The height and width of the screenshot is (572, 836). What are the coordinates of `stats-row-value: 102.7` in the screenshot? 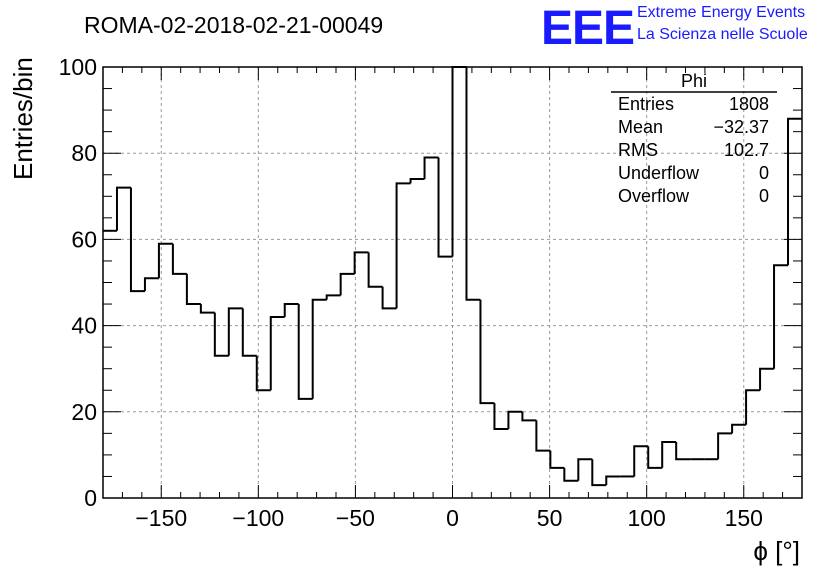 It's located at (746, 150).